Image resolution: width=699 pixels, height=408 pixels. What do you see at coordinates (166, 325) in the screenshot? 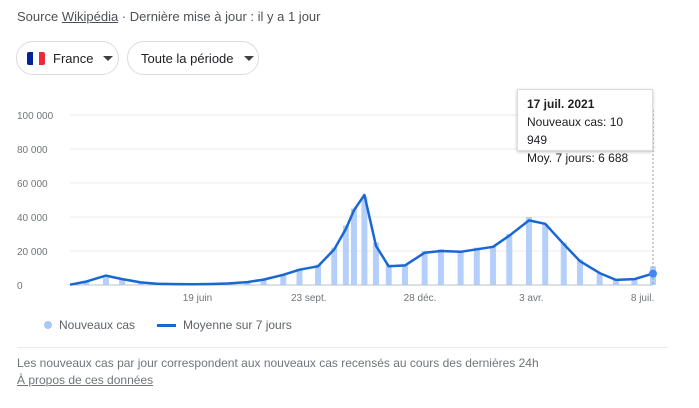
I see `legend-line-icon` at bounding box center [166, 325].